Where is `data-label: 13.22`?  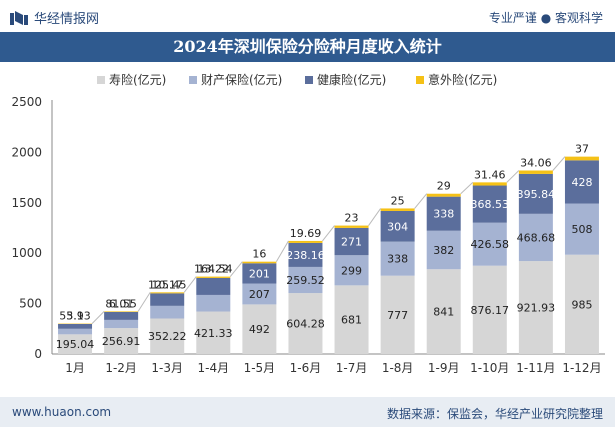 data-label: 13.22 is located at coordinates (214, 269).